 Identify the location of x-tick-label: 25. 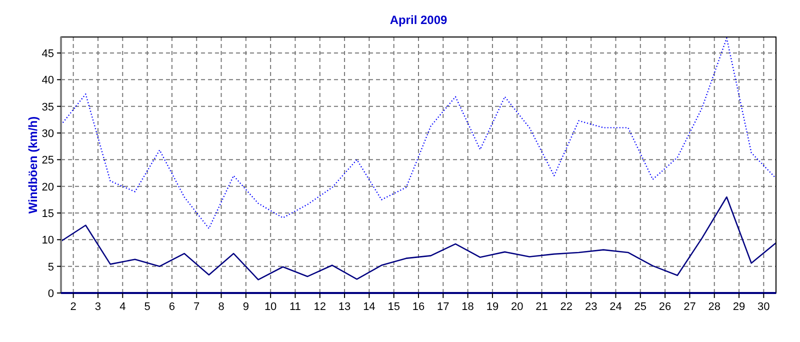
(640, 307).